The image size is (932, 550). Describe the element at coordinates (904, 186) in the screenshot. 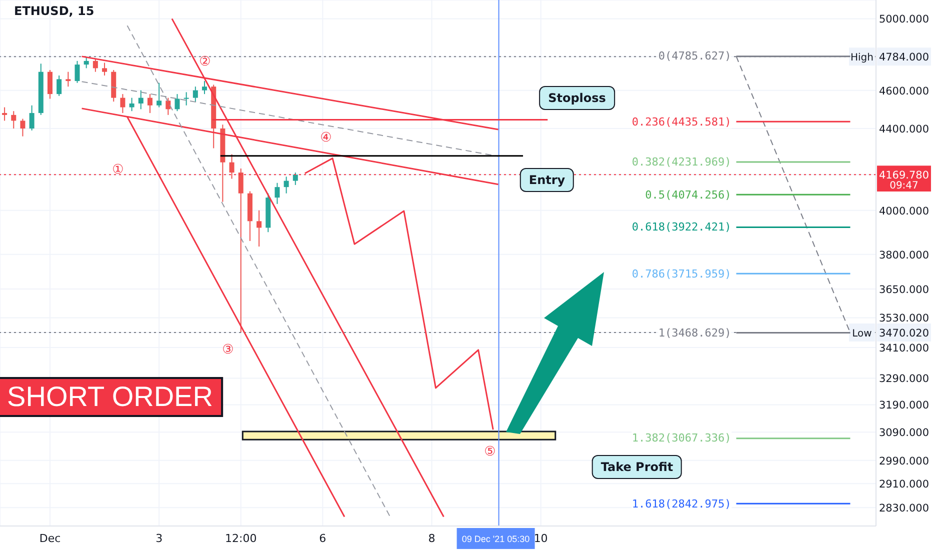

I see `text: 09:47` at that location.